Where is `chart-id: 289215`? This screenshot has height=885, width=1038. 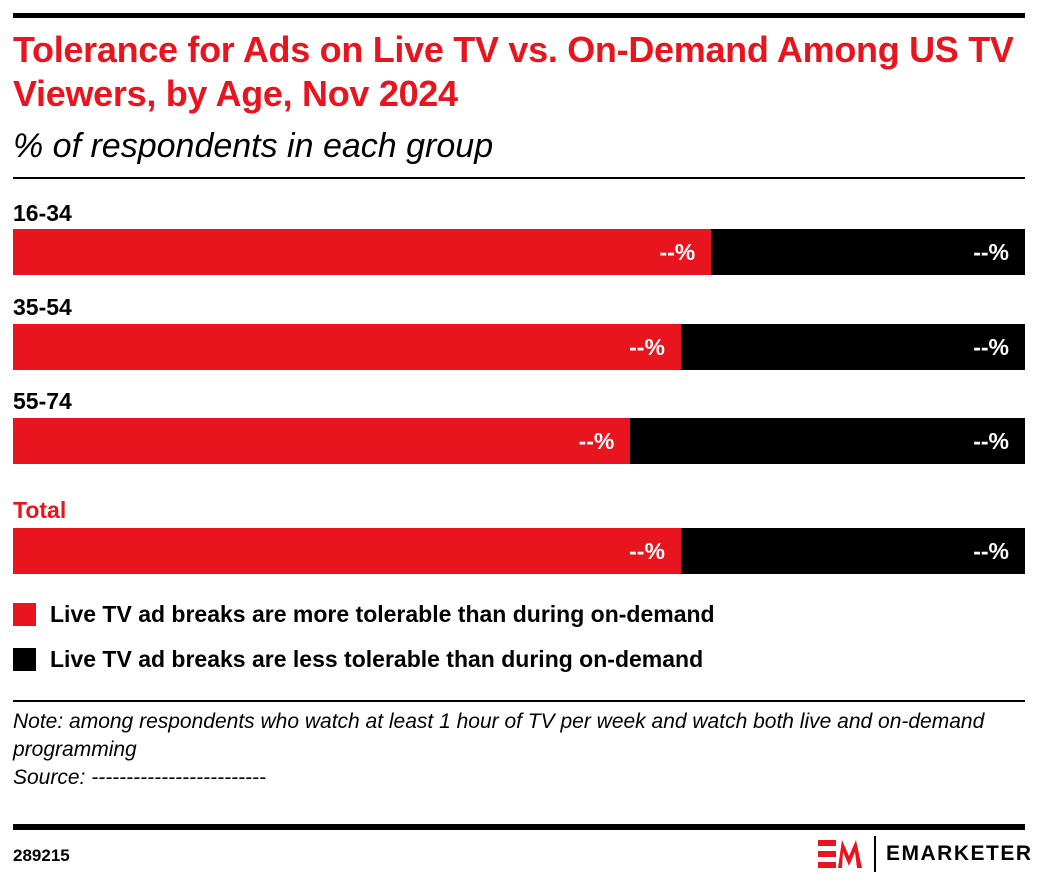 chart-id: 289215 is located at coordinates (41, 855).